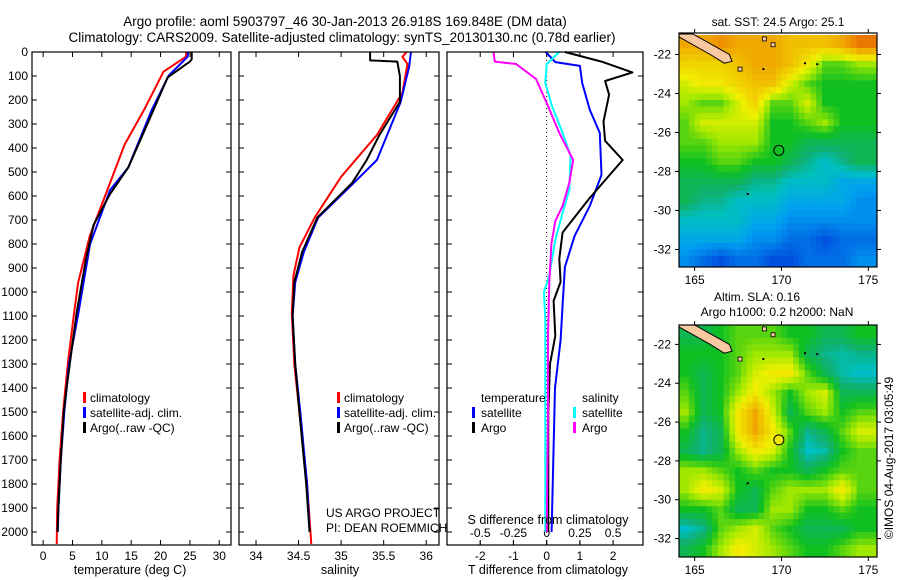 This screenshot has height=580, width=900. Describe the element at coordinates (613, 556) in the screenshot. I see `x-tick-label: 2` at that location.